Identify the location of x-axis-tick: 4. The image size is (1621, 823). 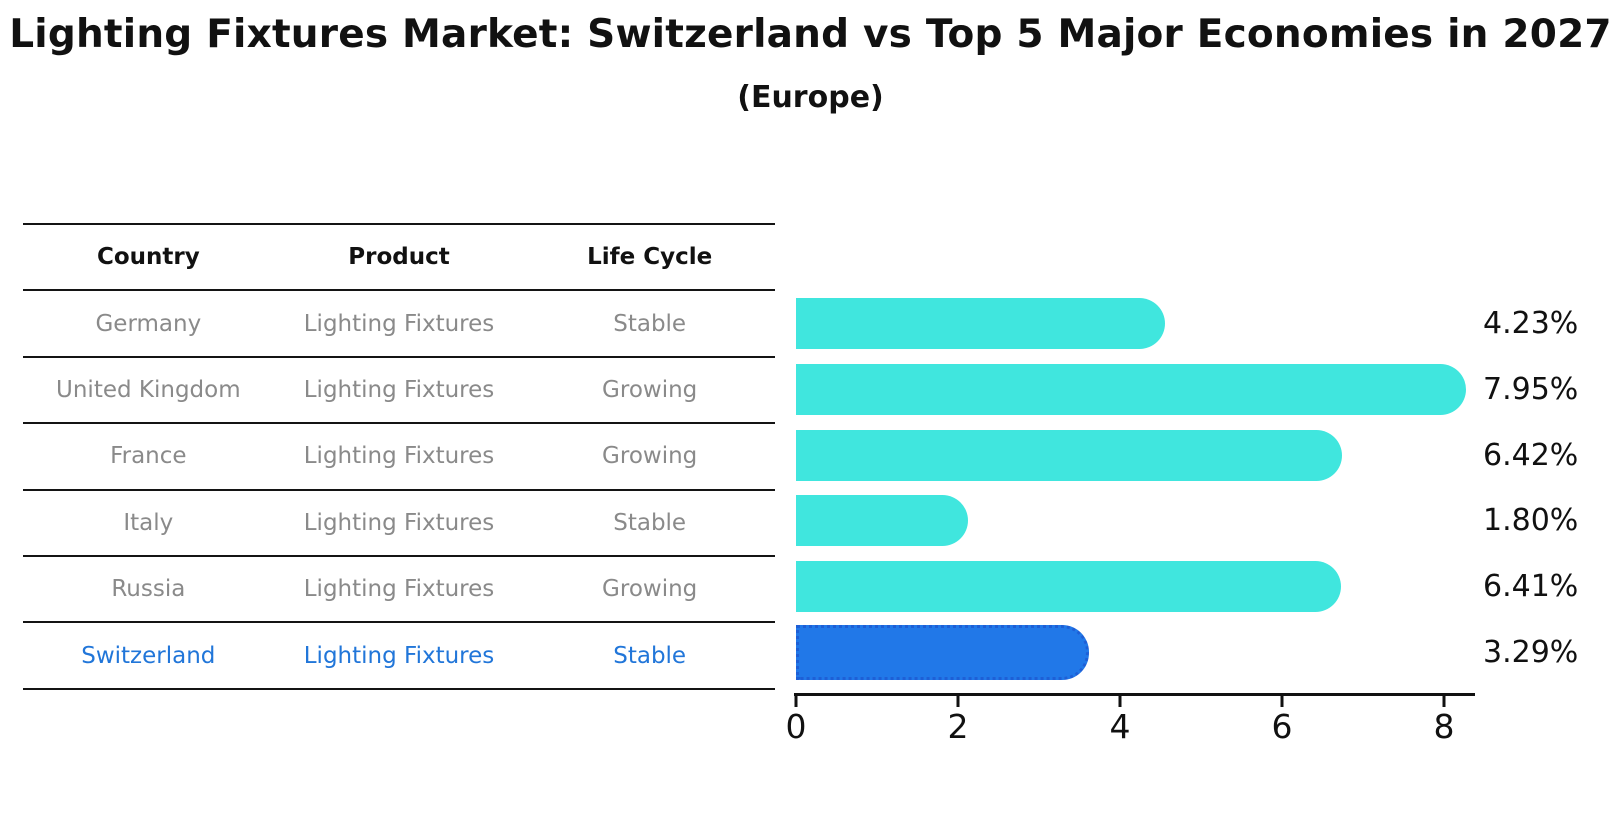
(1120, 719).